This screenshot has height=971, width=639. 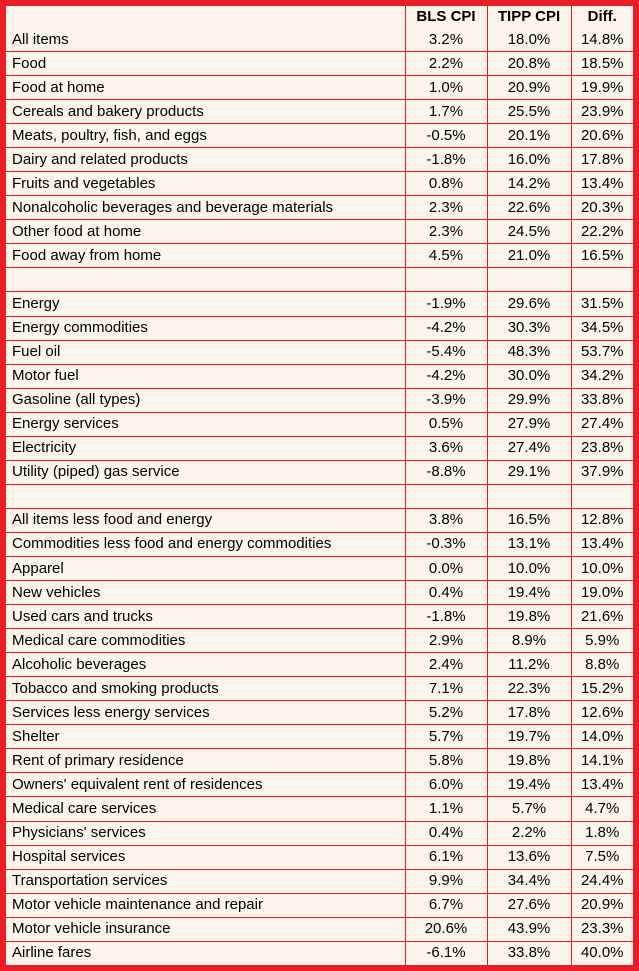 I want to click on row-value: 29.1%, so click(x=529, y=472).